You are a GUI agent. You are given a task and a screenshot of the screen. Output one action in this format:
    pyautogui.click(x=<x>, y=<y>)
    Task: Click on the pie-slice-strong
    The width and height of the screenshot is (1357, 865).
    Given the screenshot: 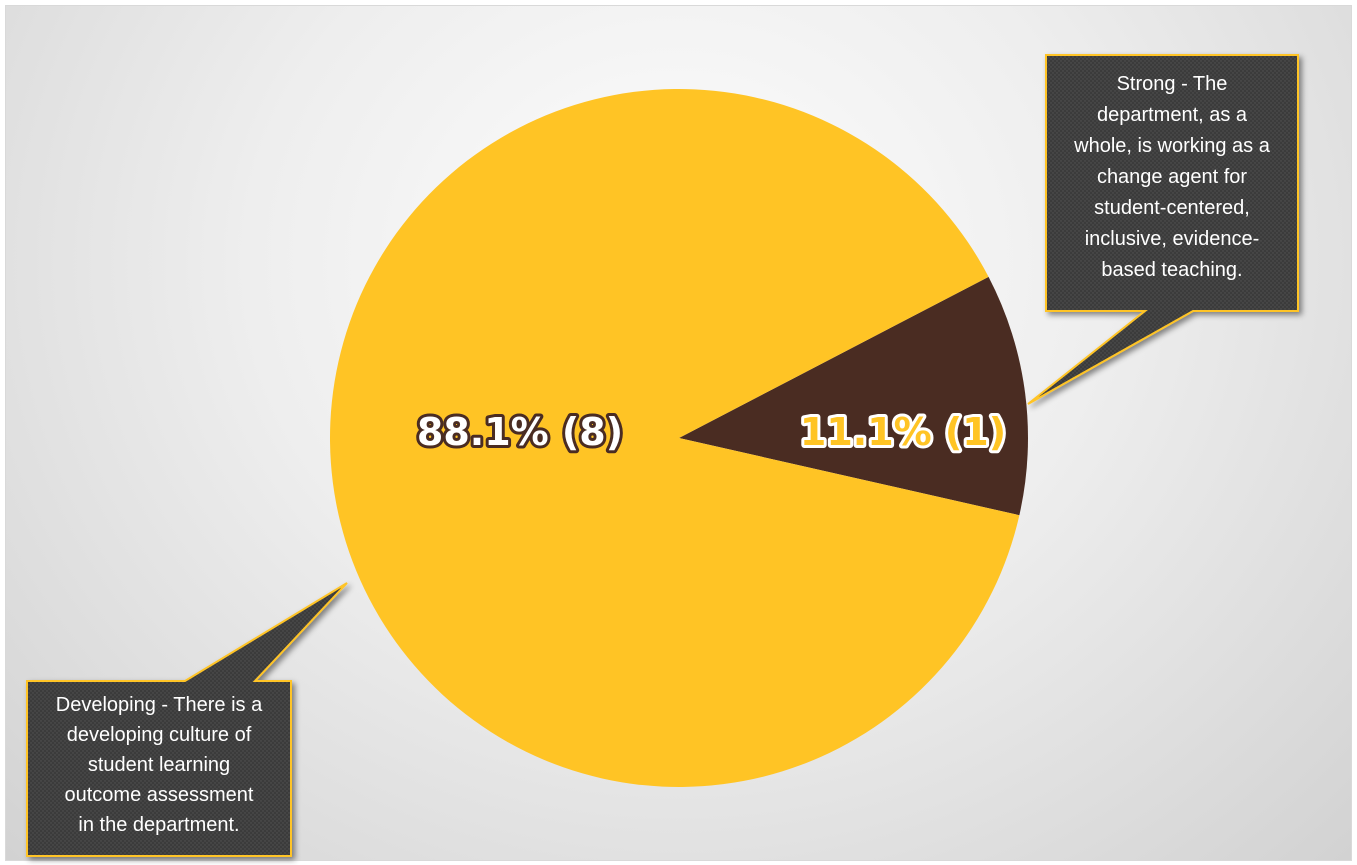 What is the action you would take?
    pyautogui.click(x=853, y=396)
    